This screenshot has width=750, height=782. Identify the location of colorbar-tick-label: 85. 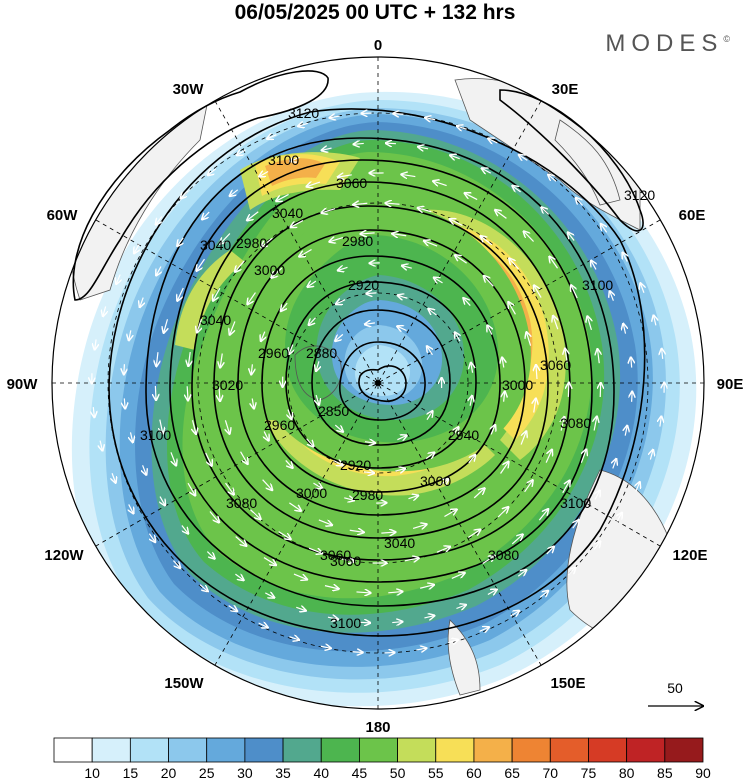
(665, 773).